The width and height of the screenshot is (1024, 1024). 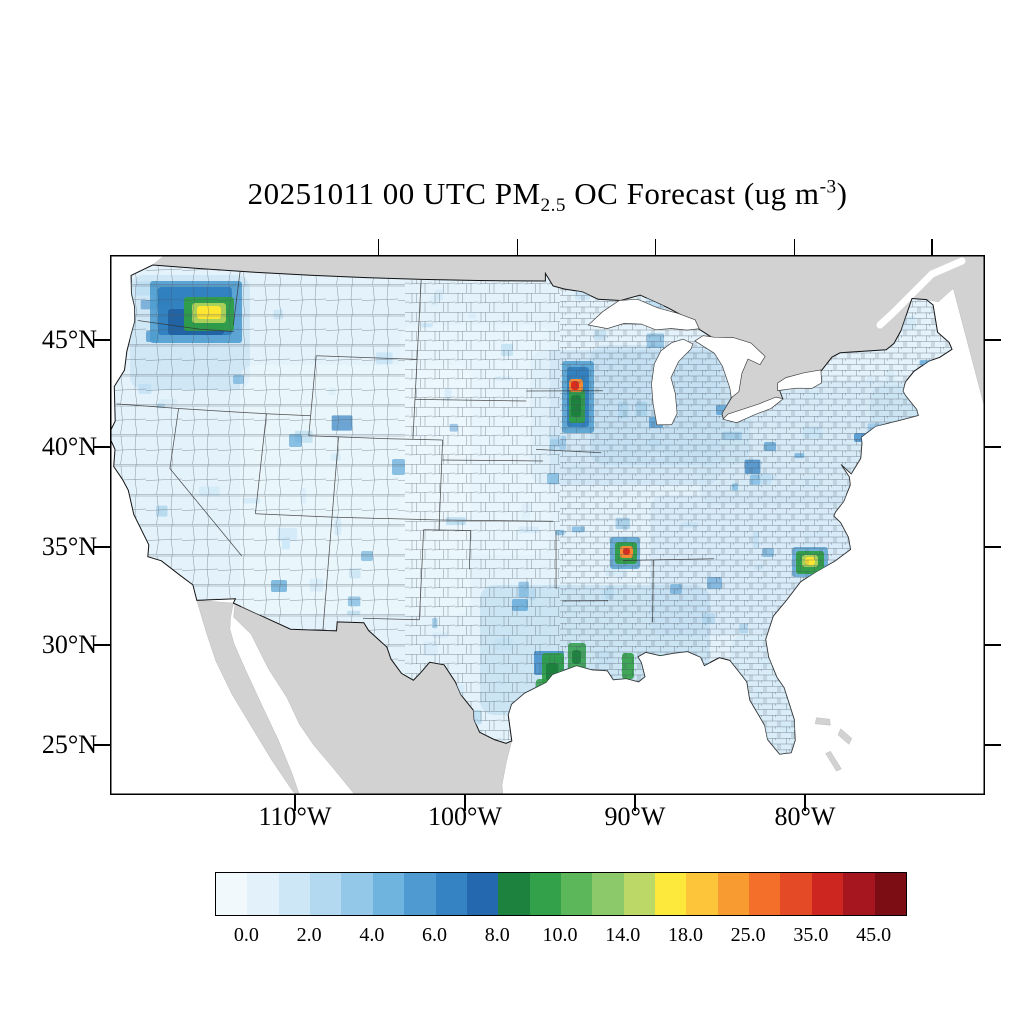 I want to click on title-text: ), so click(x=842, y=193).